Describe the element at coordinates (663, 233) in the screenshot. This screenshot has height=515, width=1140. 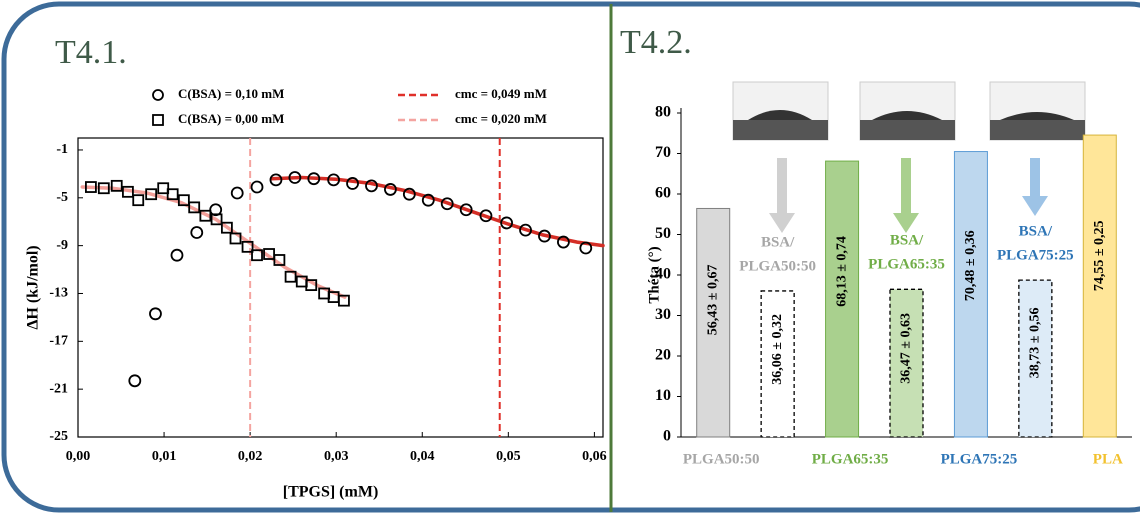
I see `y-tick-label: 50` at that location.